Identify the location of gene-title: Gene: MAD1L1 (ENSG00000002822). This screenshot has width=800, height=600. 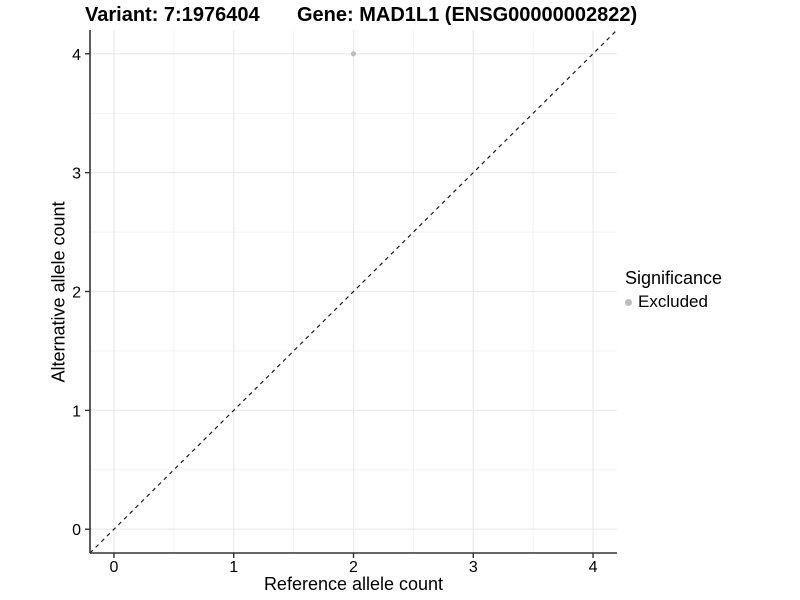
(467, 15).